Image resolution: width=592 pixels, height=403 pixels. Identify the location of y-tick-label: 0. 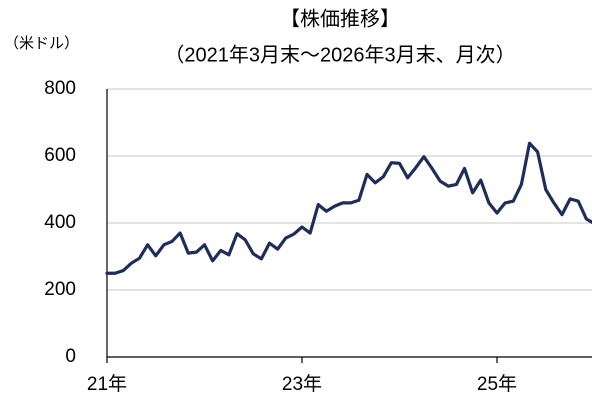
(70, 356).